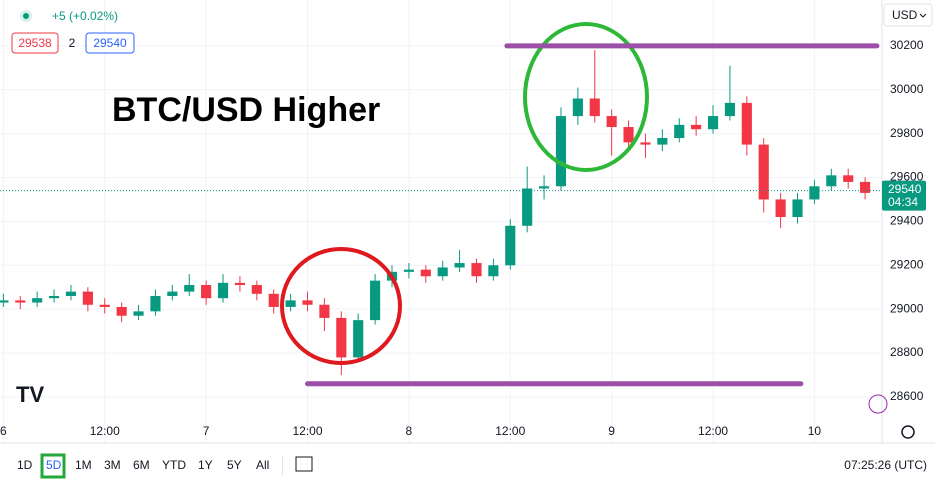 Image resolution: width=935 pixels, height=482 pixels. I want to click on bid-box, so click(35, 43).